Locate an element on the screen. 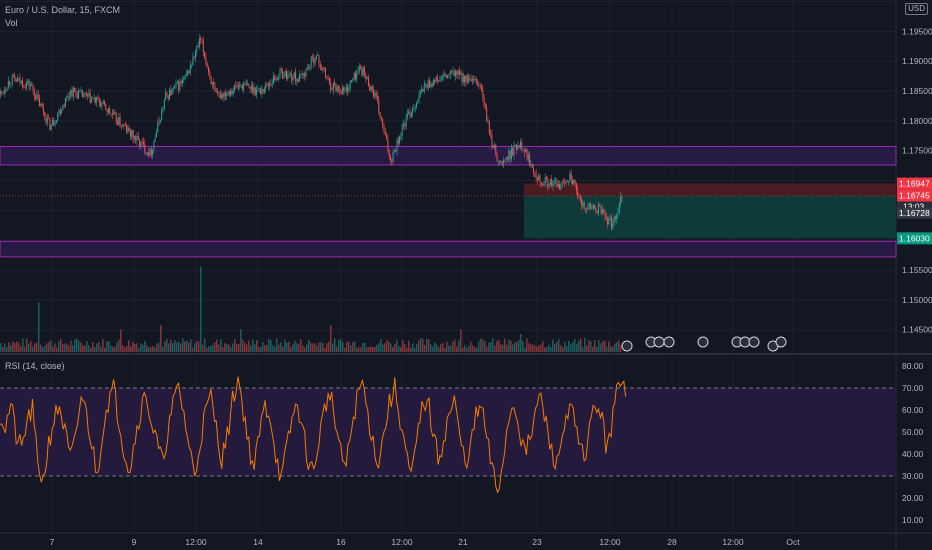  price-tag-last: 1.16745 is located at coordinates (914, 196).